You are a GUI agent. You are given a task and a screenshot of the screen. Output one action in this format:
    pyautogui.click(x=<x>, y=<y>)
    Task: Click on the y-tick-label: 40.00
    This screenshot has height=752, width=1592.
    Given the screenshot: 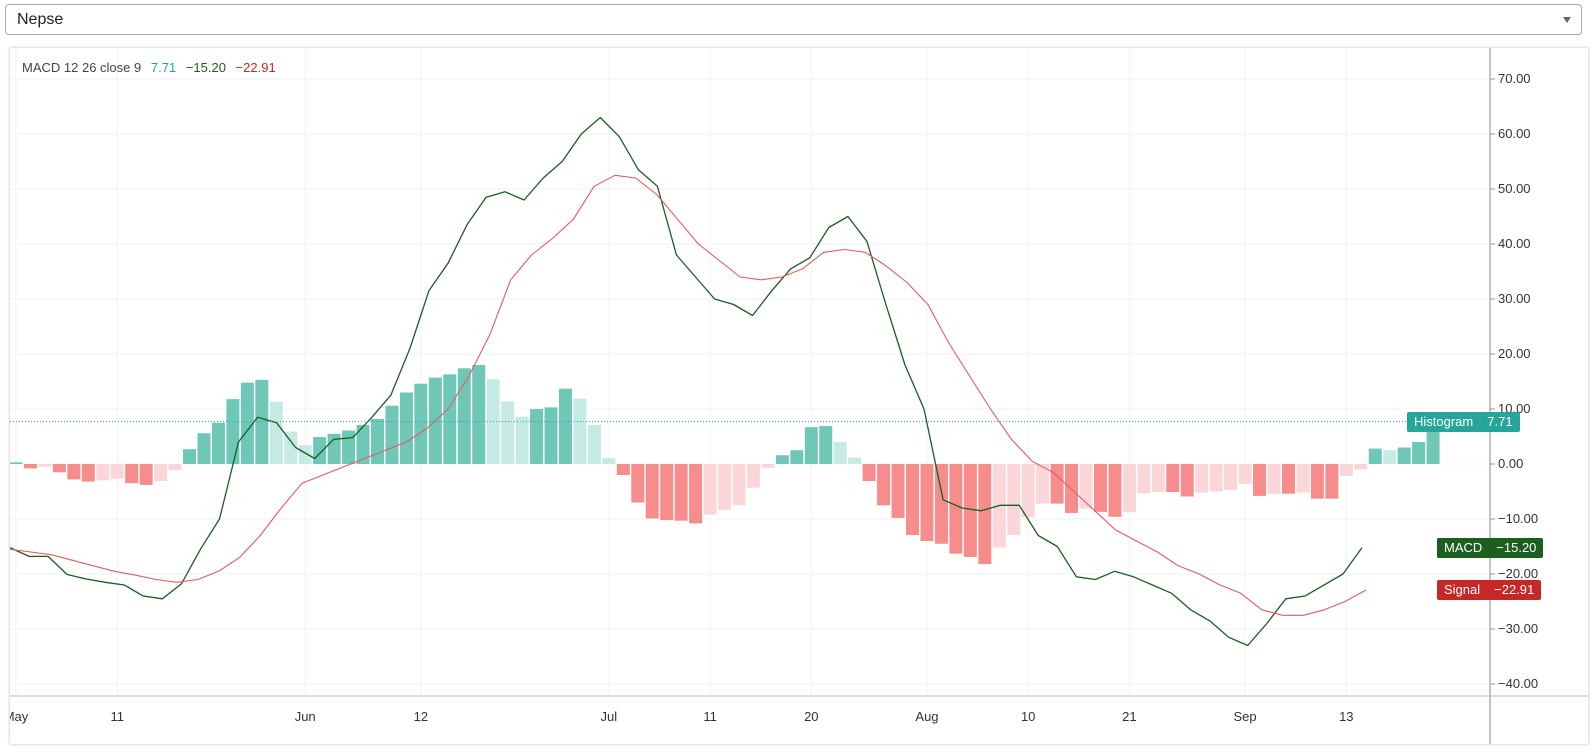 What is the action you would take?
    pyautogui.click(x=1514, y=243)
    